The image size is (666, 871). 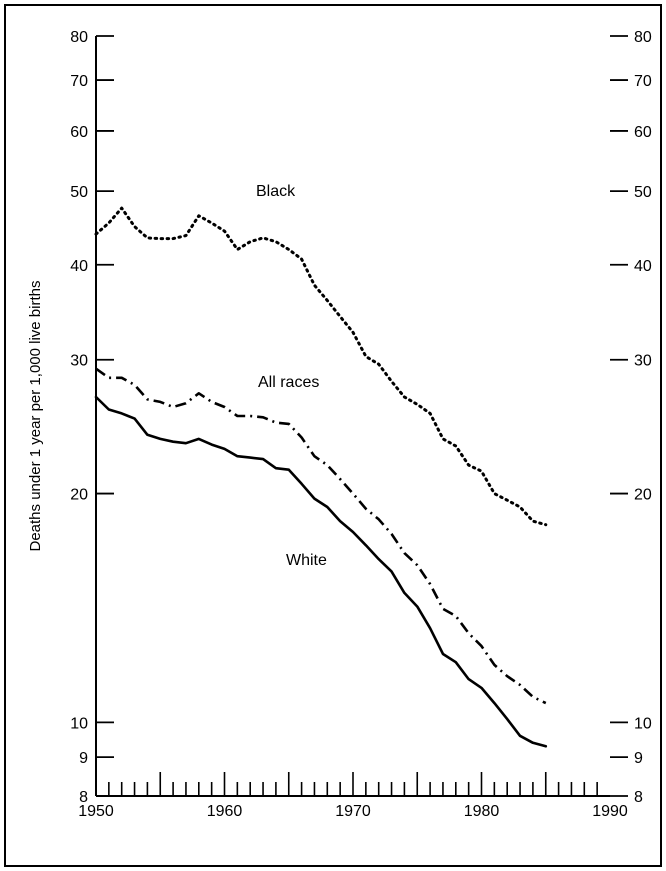 I want to click on y-tick-label-right: 9, so click(x=638, y=758).